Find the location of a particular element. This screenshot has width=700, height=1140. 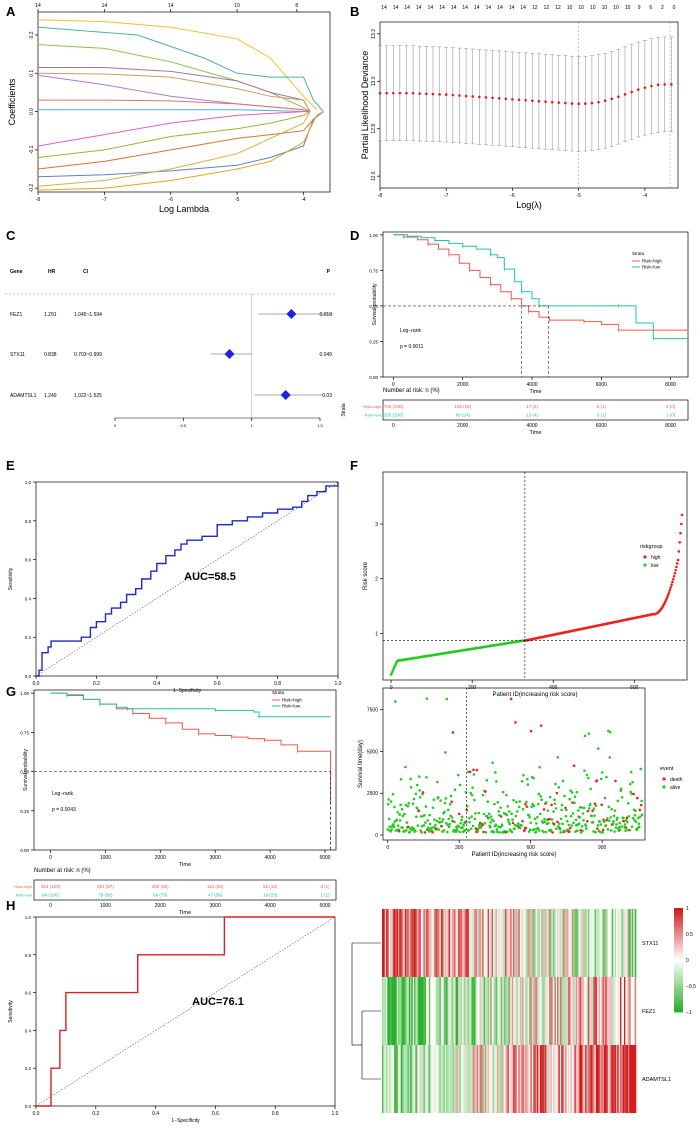

risk-table-frame is located at coordinates (535, 410).